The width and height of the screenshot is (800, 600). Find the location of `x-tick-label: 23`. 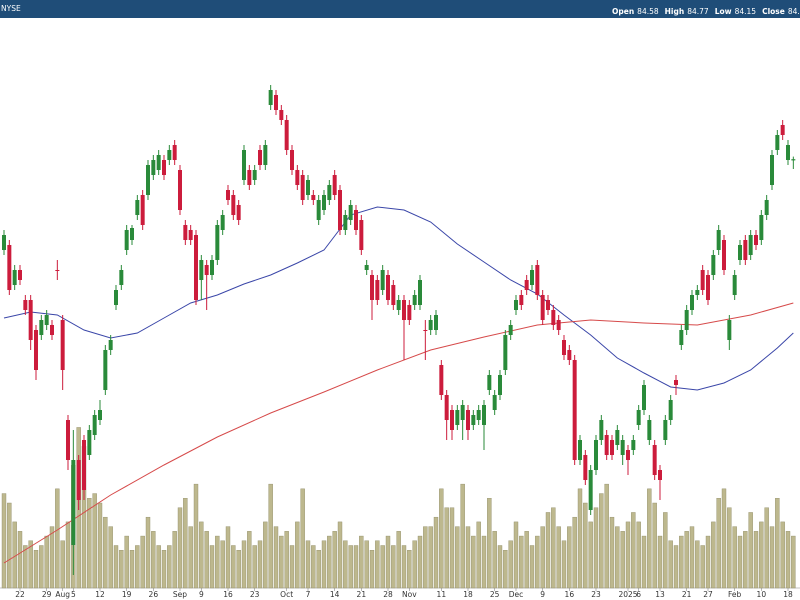

x-tick-label: 23 is located at coordinates (596, 594).